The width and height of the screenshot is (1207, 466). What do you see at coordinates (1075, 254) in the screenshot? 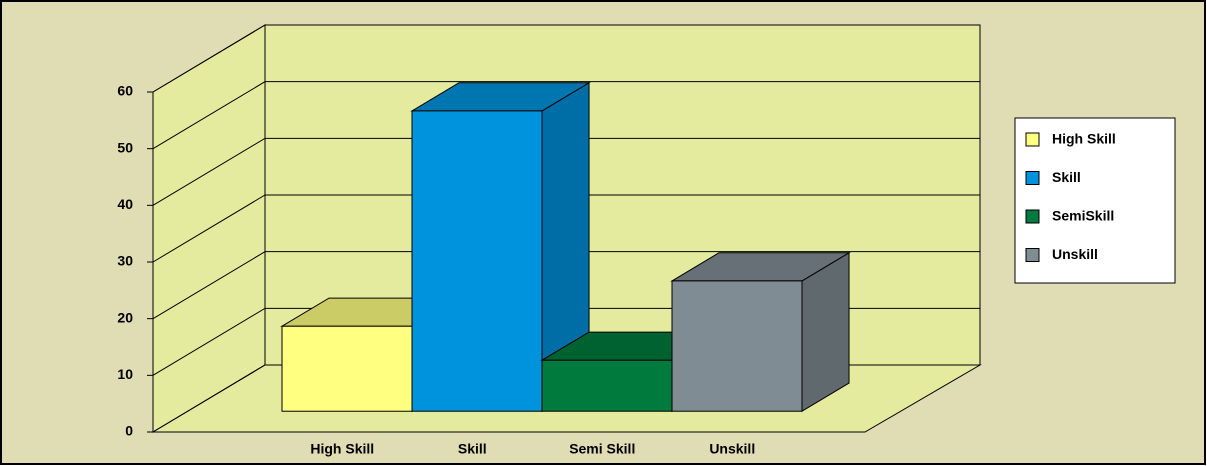
I see `legend-label: Unskill` at bounding box center [1075, 254].